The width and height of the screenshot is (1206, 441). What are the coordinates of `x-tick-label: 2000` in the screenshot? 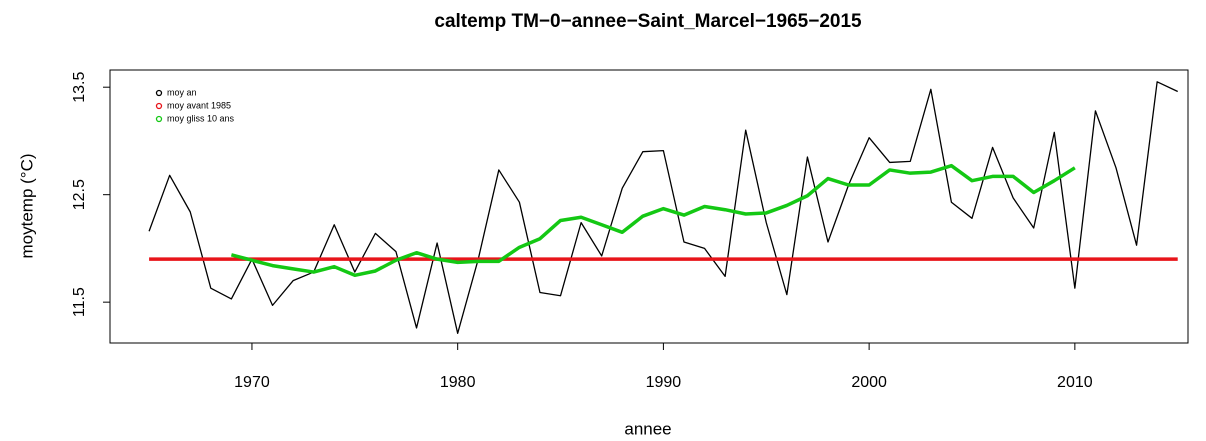 It's located at (869, 382).